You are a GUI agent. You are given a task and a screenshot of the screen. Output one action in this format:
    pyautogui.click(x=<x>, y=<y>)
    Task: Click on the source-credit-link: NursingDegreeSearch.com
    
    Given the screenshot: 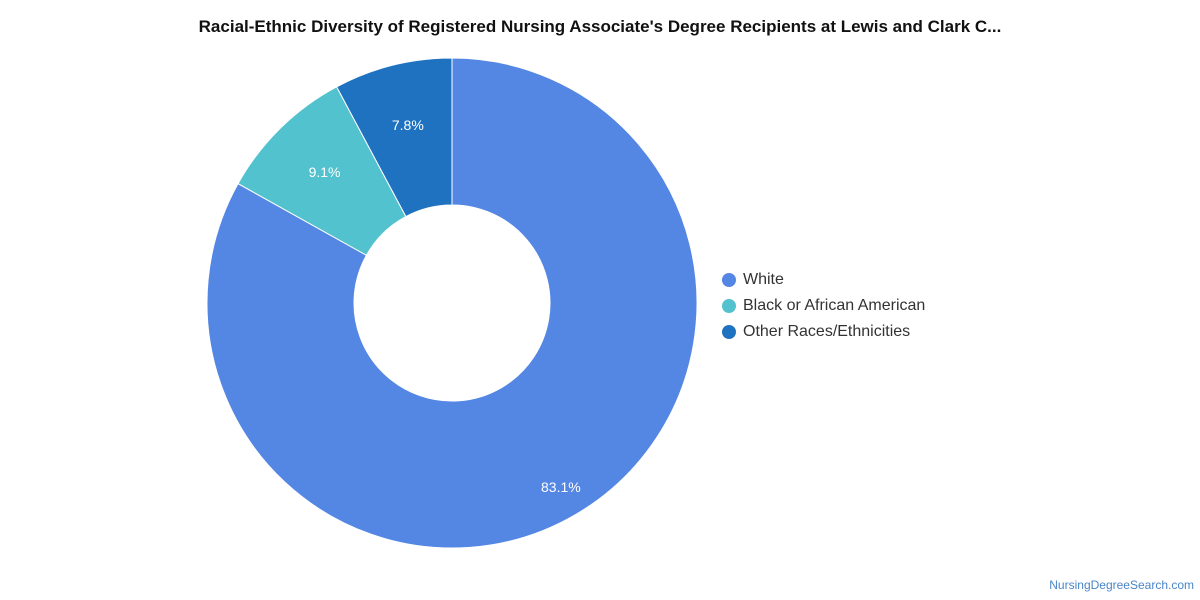 What is the action you would take?
    pyautogui.click(x=1121, y=585)
    